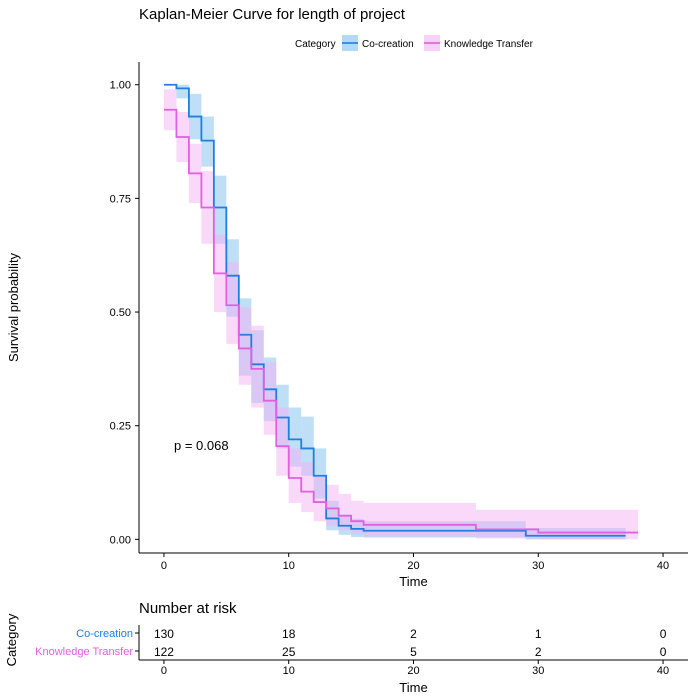  I want to click on risk-table-title: Number at risk, so click(188, 608).